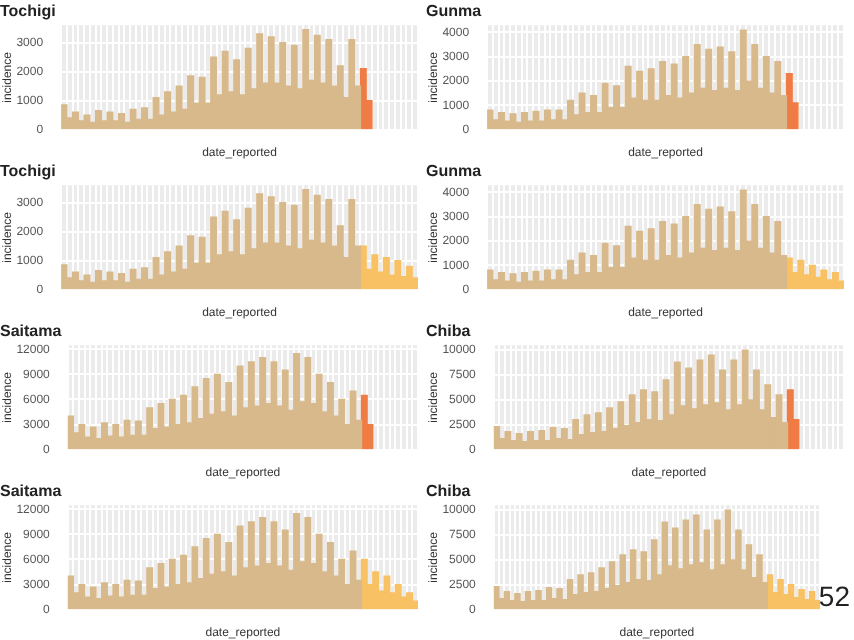 This screenshot has height=640, width=854. Describe the element at coordinates (31, 491) in the screenshot. I see `chart-title: Saitama` at that location.